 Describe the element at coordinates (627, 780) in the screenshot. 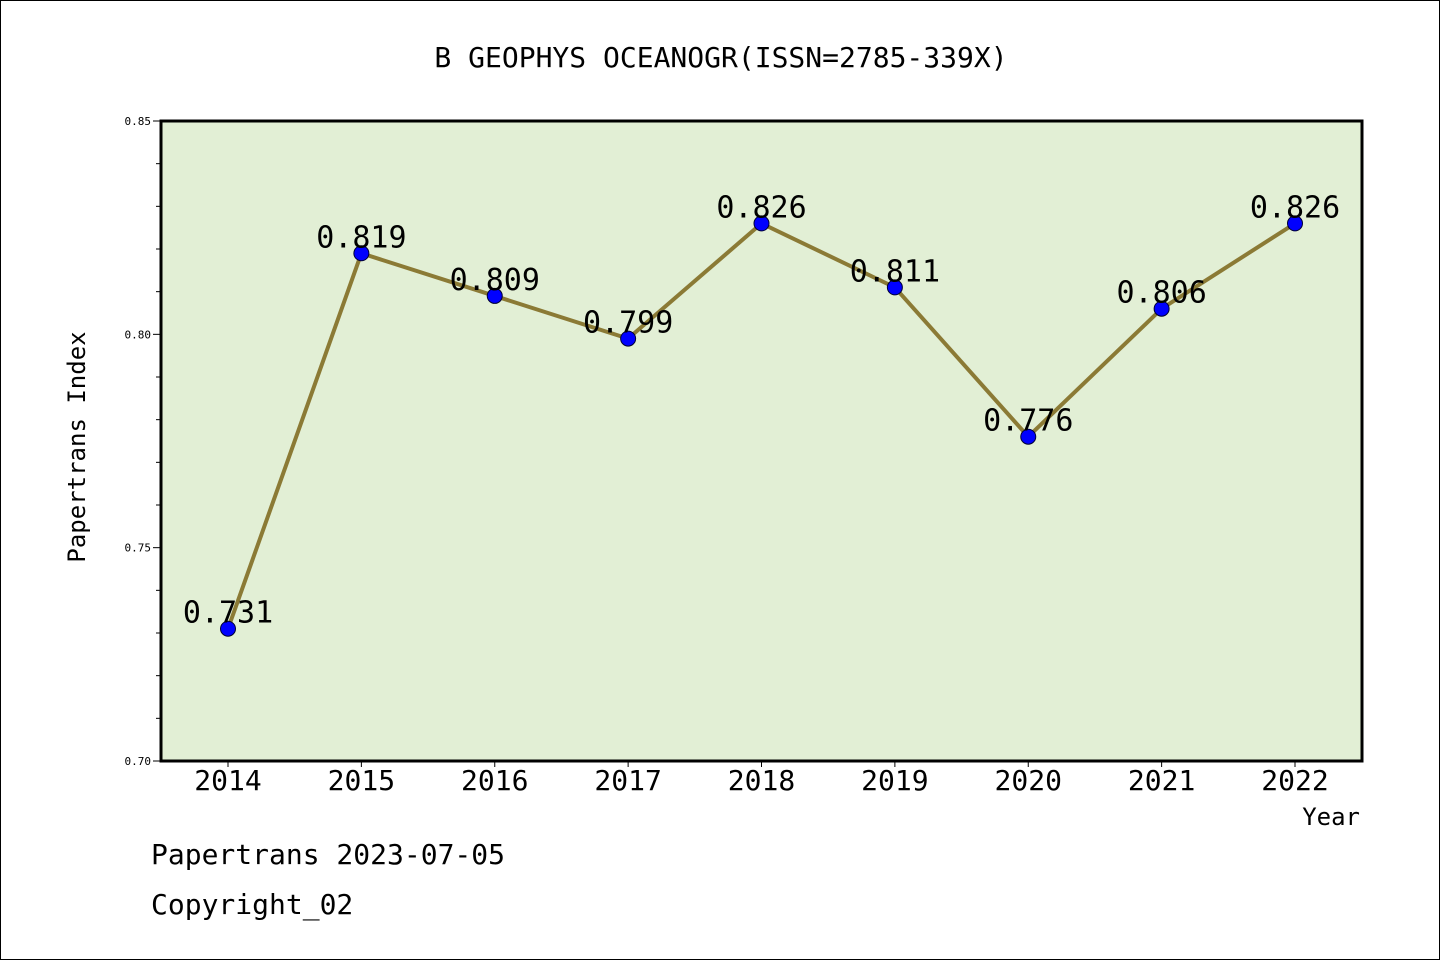

I see `x-tick-label: 2017` at that location.